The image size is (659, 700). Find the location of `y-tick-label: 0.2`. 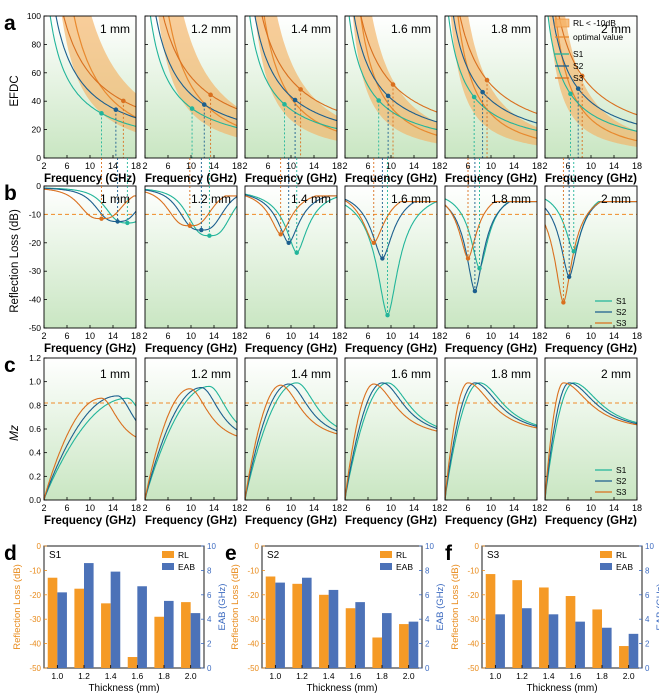

y-tick-label: 0.2 is located at coordinates (35, 476).